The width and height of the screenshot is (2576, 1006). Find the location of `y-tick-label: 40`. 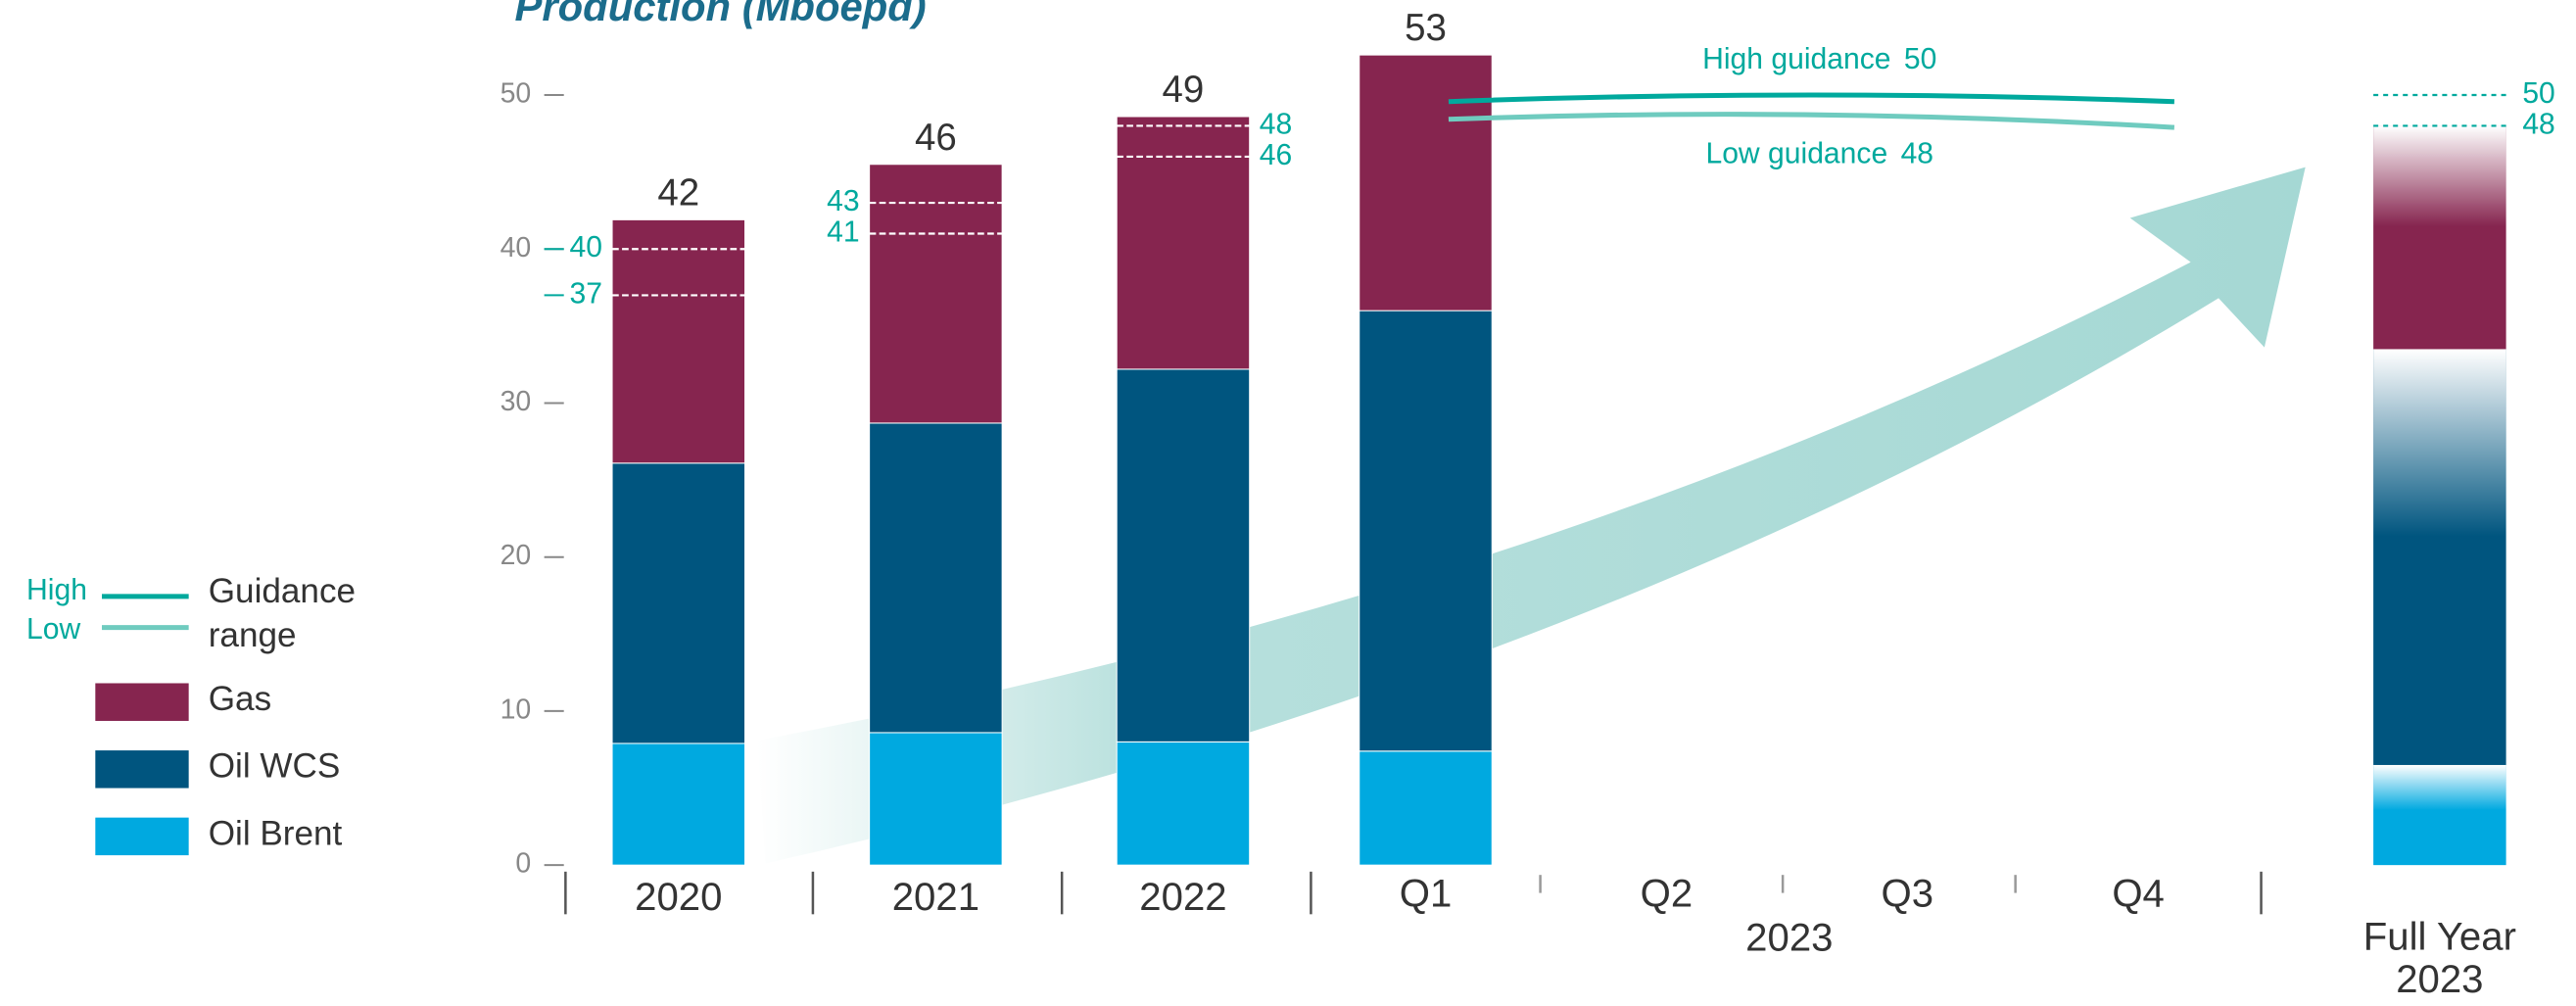

y-tick-label: 40 is located at coordinates (517, 247).